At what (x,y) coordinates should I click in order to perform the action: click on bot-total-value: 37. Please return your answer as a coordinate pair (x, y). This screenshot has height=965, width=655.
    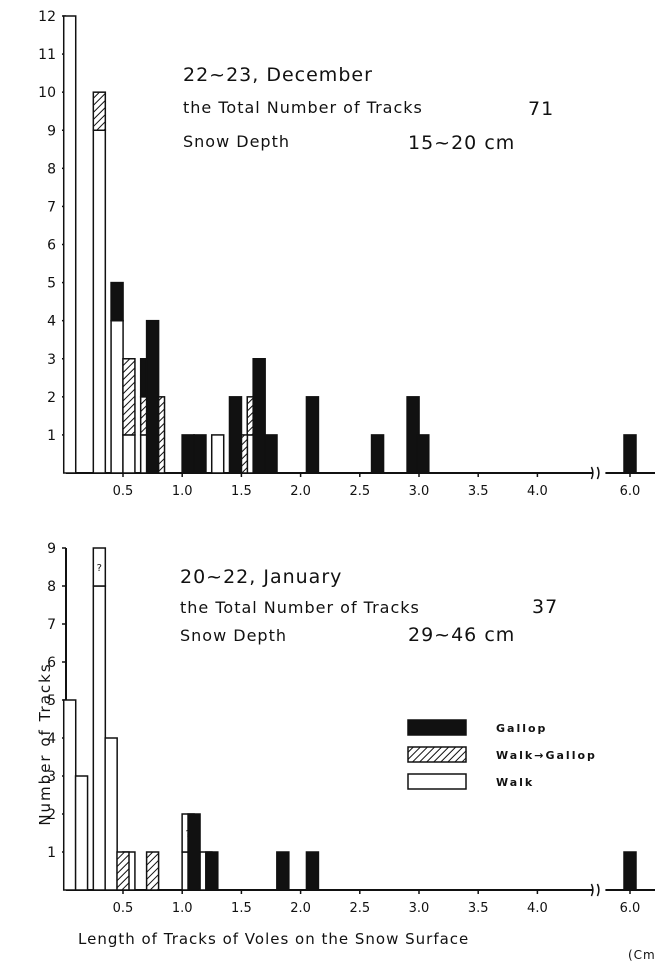
    Looking at the image, I should click on (545, 607).